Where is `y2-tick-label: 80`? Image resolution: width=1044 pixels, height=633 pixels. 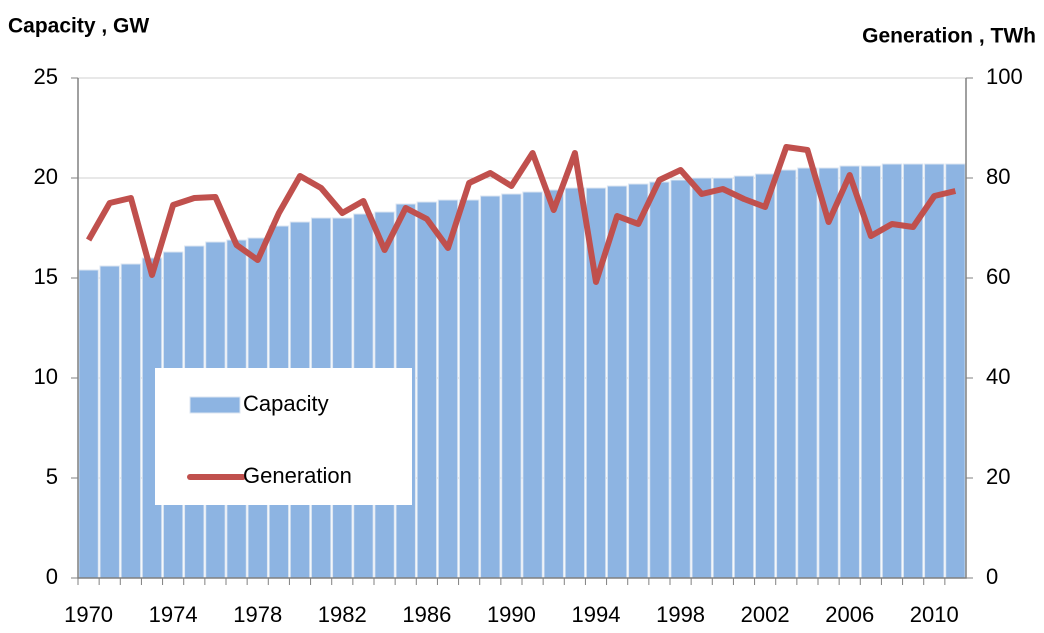
y2-tick-label: 80 is located at coordinates (998, 176).